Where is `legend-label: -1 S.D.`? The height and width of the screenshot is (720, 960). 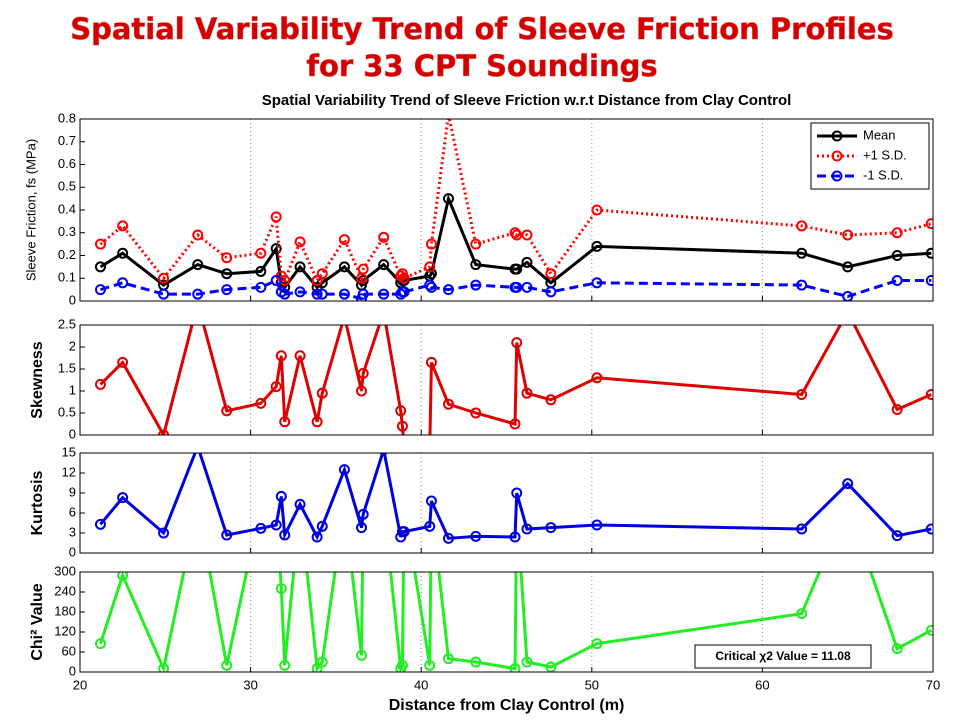
legend-label: -1 S.D. is located at coordinates (883, 174).